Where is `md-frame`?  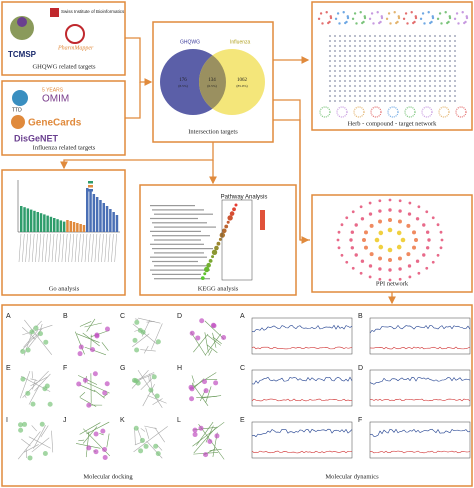 md-frame is located at coordinates (302, 388).